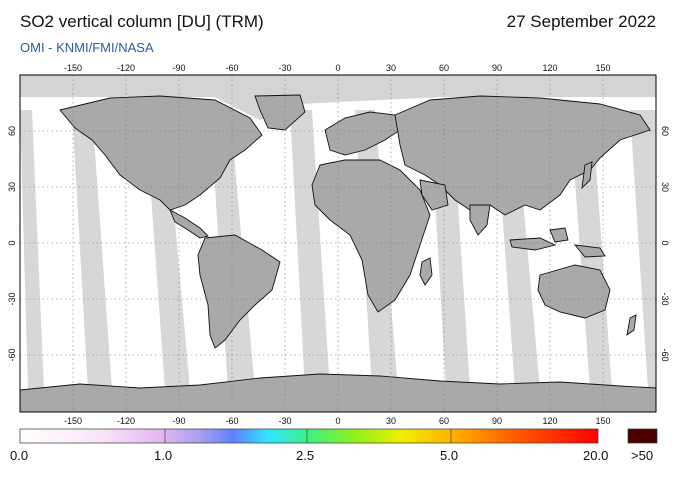 The image size is (676, 480). Describe the element at coordinates (87, 47) in the screenshot. I see `credit-label: OMI - KNMI/FMI/NASA` at that location.